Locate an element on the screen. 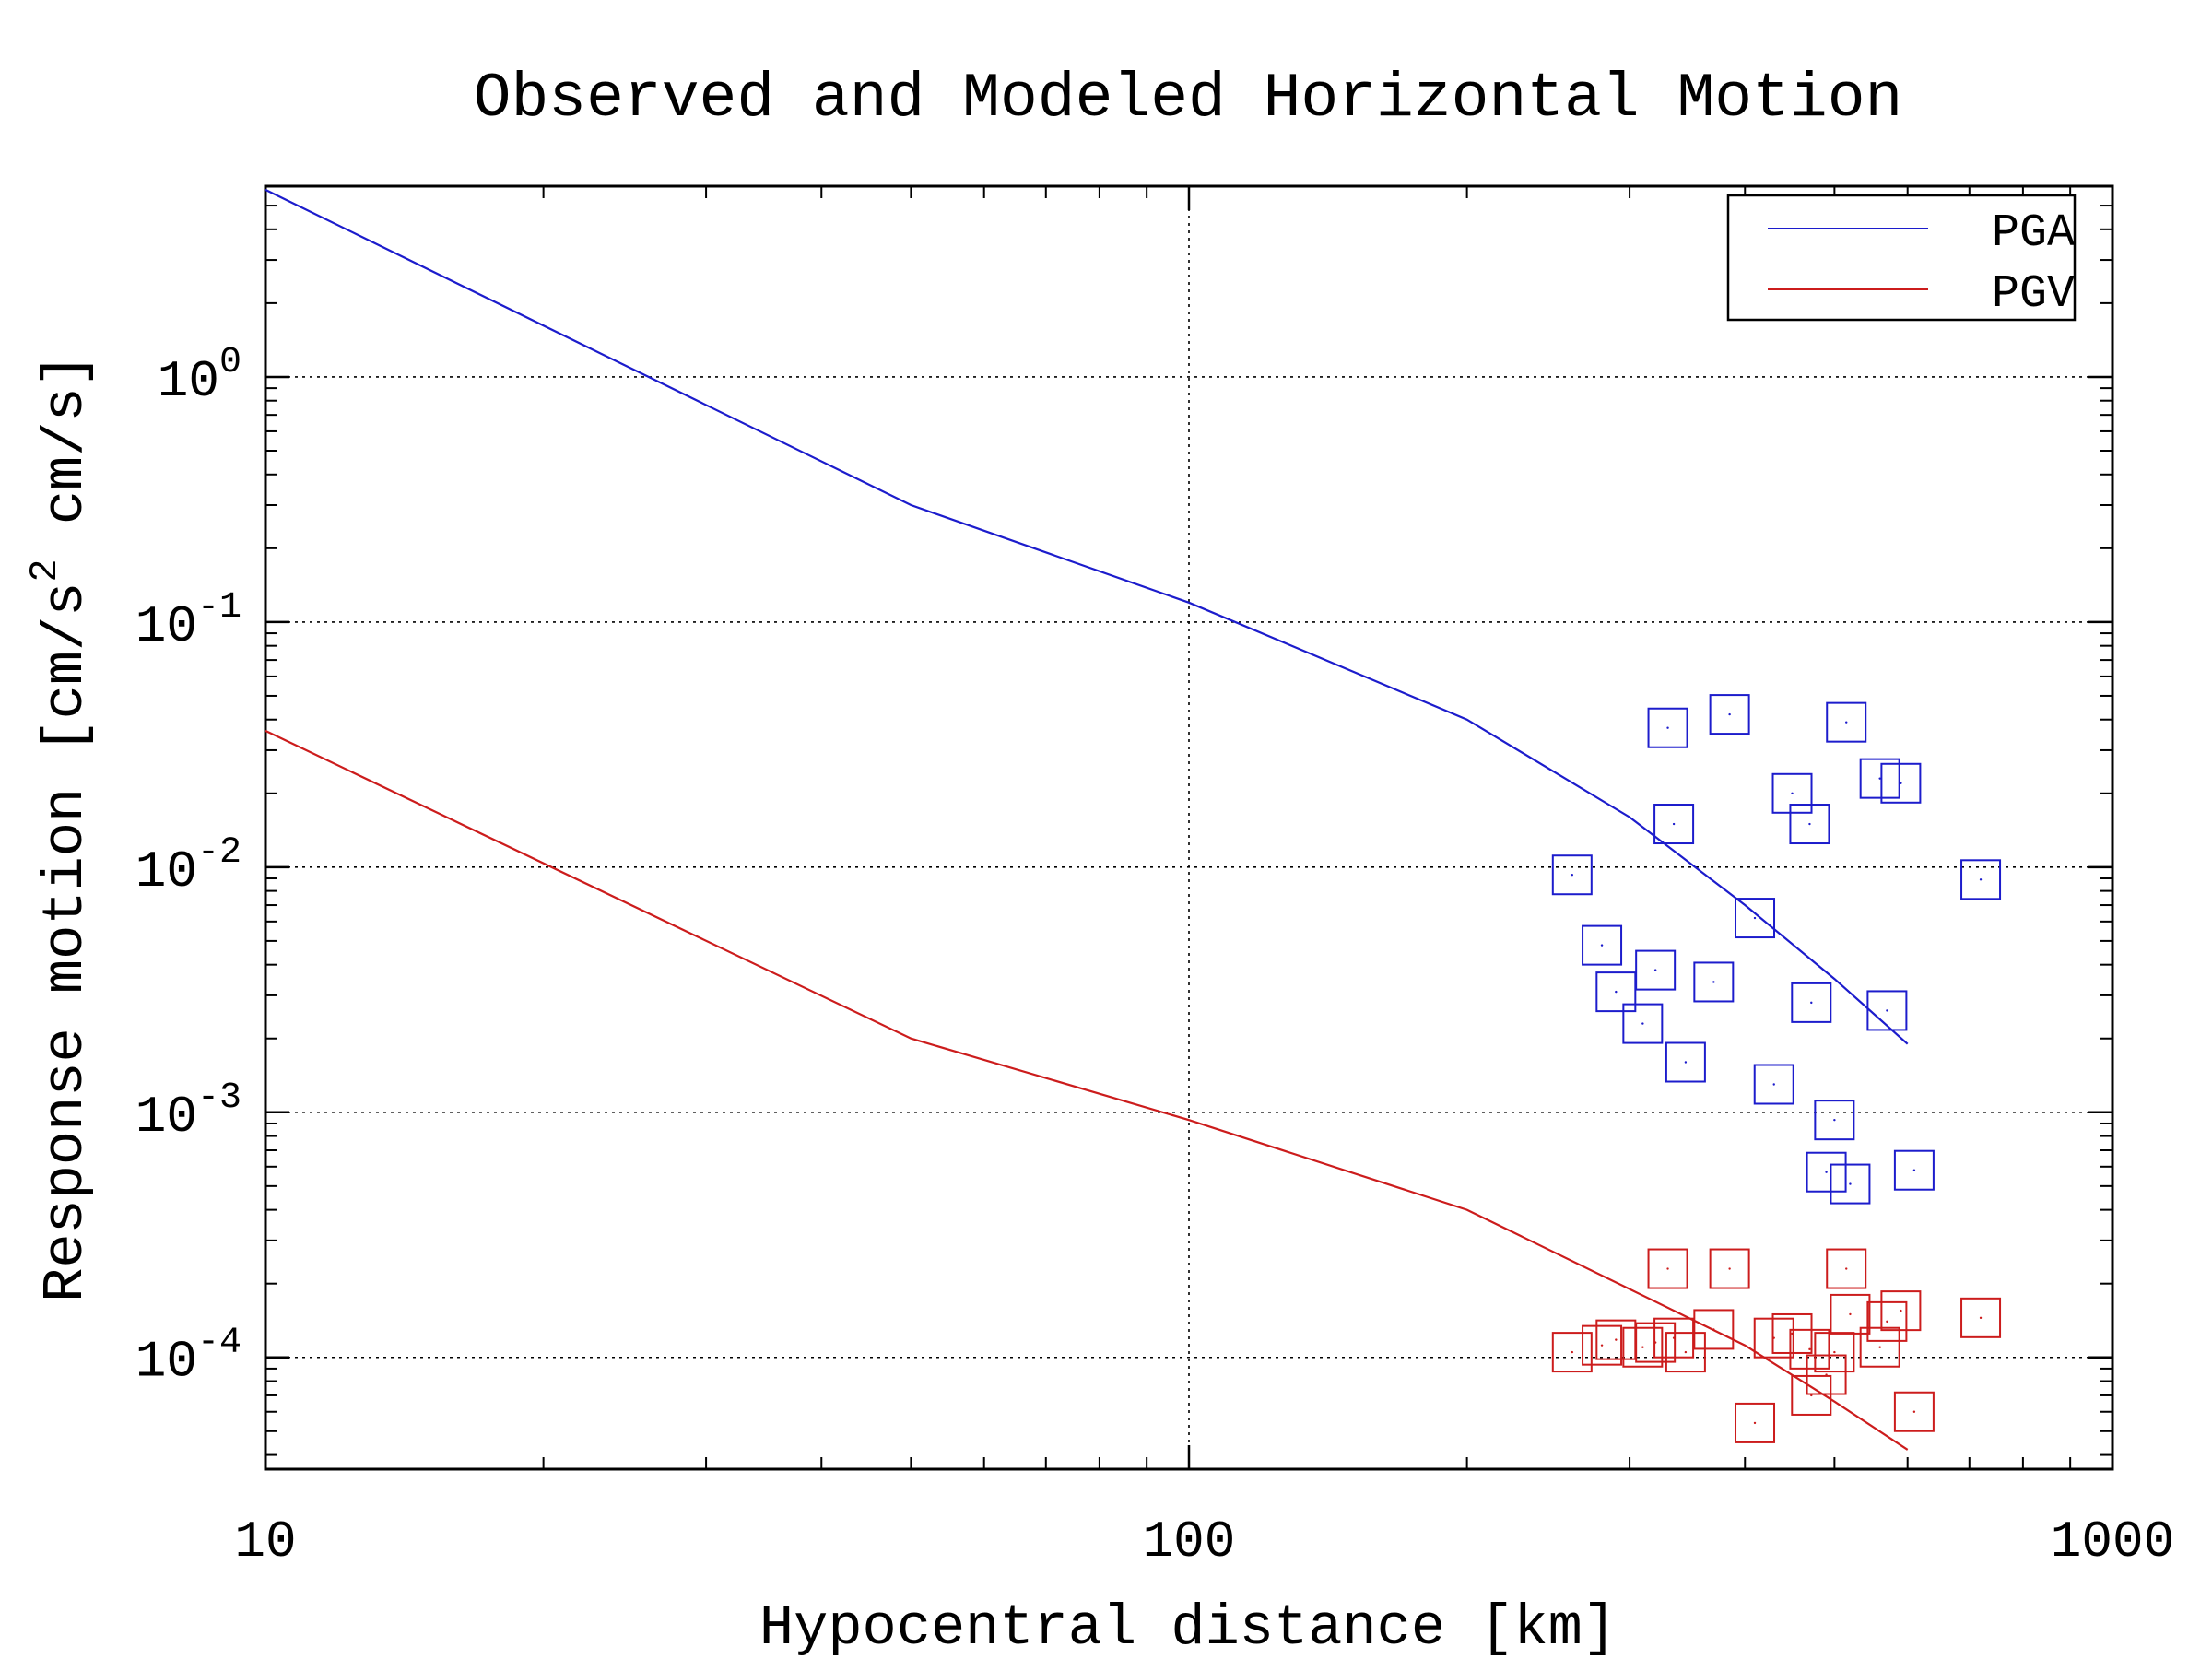  legend-box is located at coordinates (1901, 258).